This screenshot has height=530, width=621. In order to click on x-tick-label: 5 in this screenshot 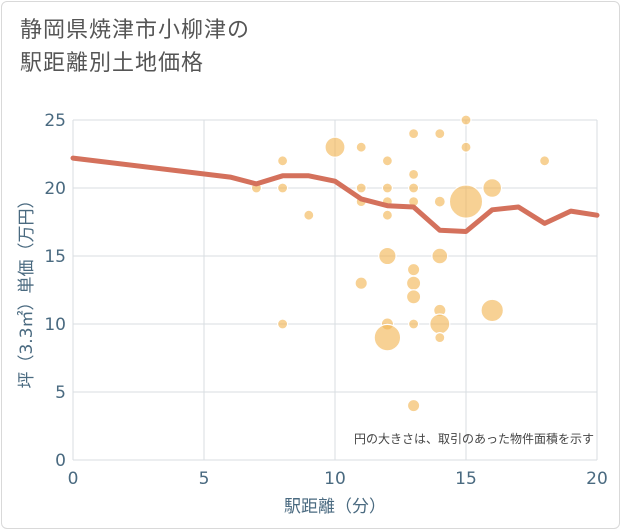, I will do `click(204, 479)`.